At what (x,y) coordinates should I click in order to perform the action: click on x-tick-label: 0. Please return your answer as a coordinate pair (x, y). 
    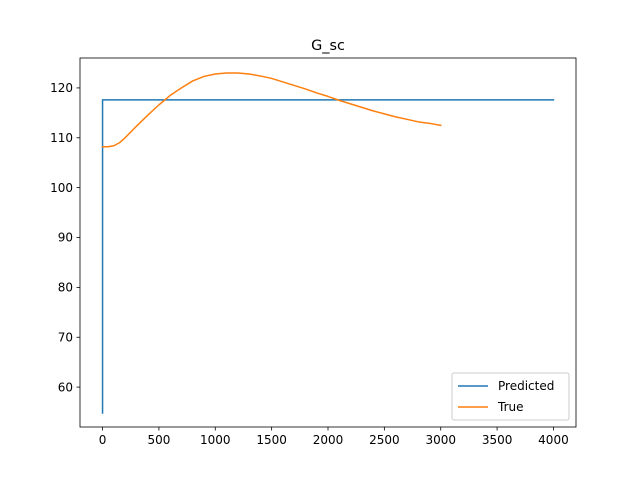
    Looking at the image, I should click on (103, 440).